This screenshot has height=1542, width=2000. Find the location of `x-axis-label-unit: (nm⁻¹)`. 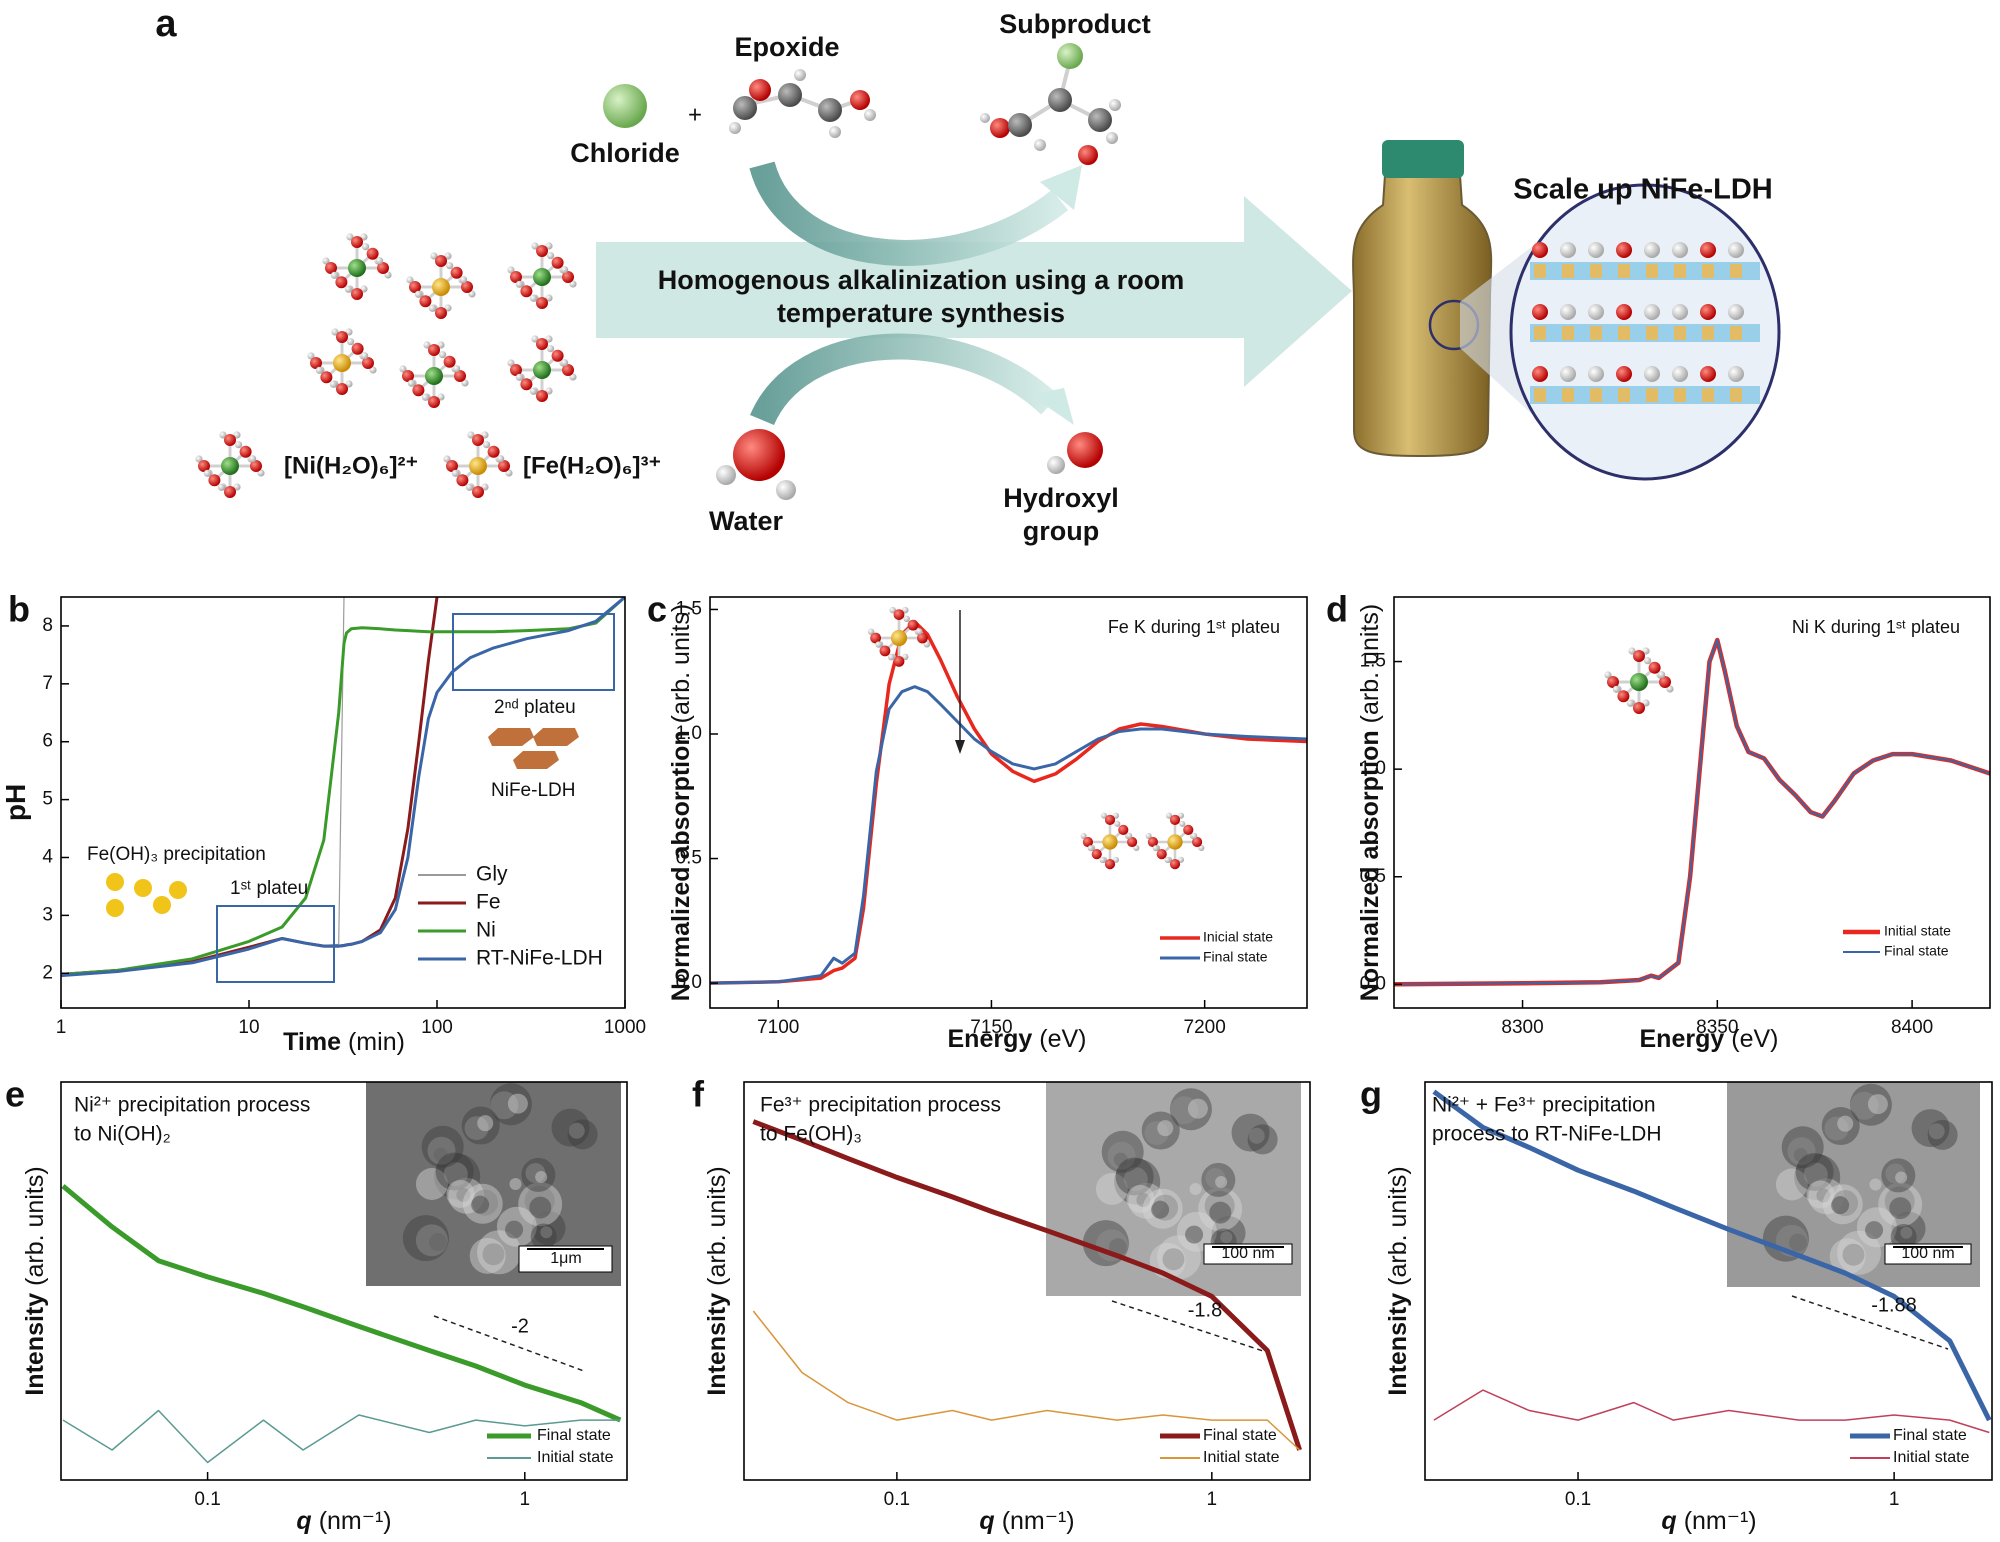

x-axis-label-unit: (nm⁻¹) is located at coordinates (1720, 1521).